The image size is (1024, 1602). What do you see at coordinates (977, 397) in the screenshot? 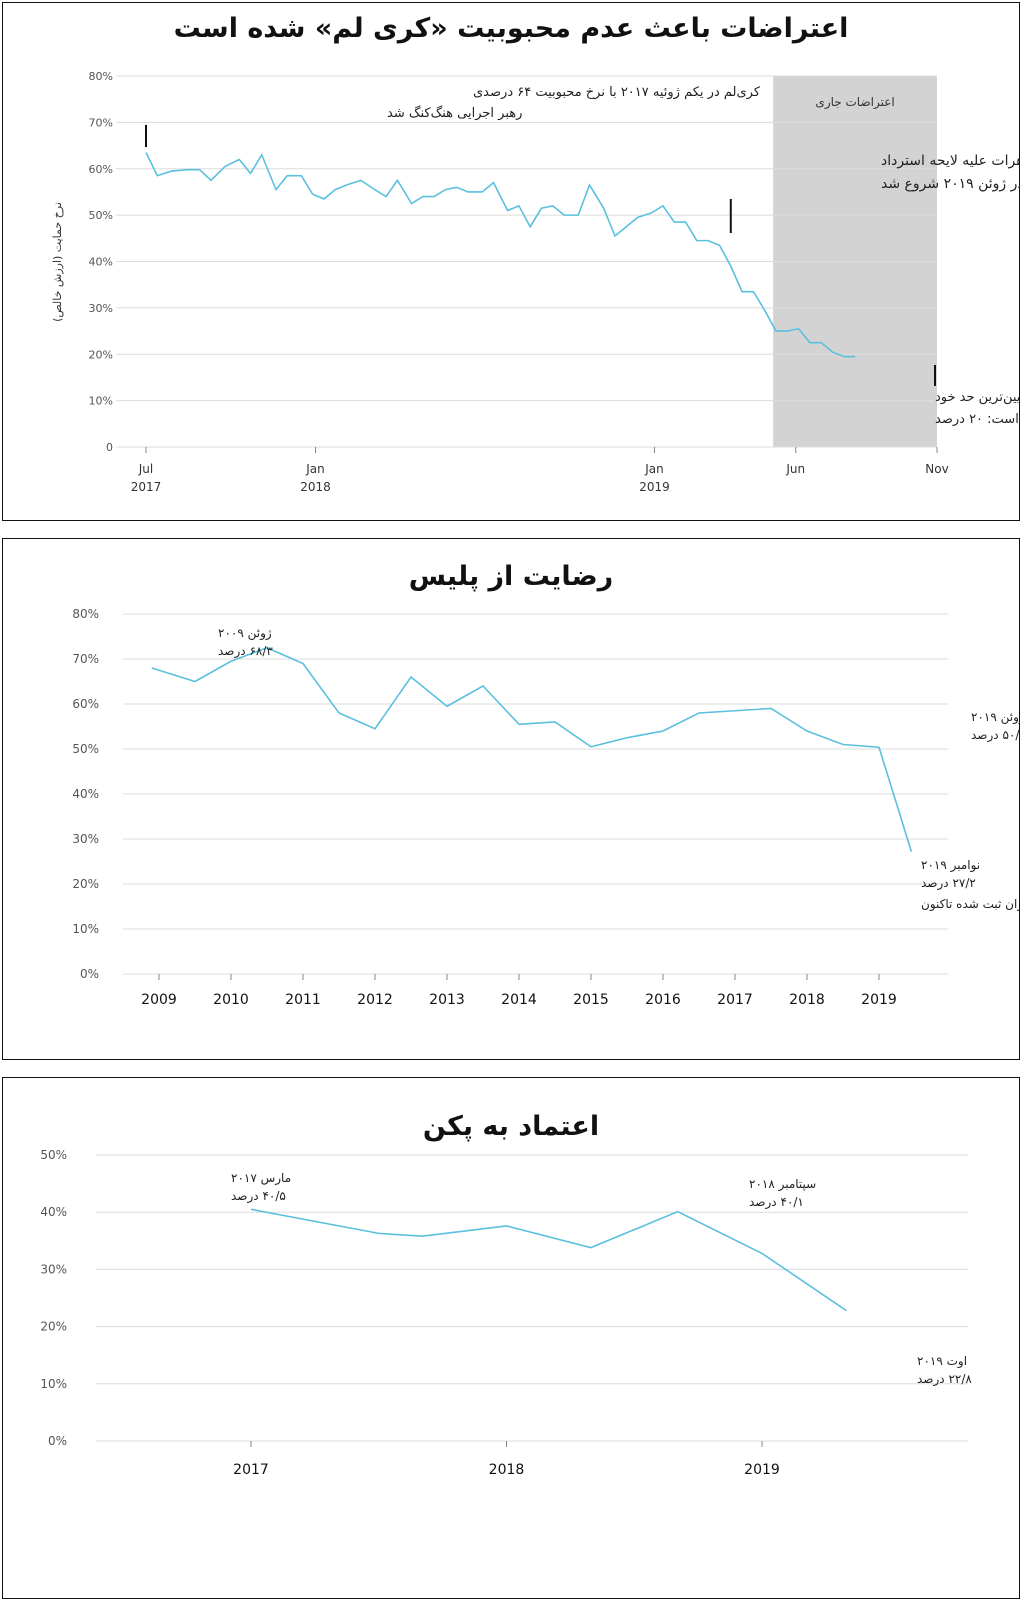
I see `annotation-text: نرخ محبوبیت کری‌لم به پایین‌ترین حد خود` at bounding box center [977, 397].